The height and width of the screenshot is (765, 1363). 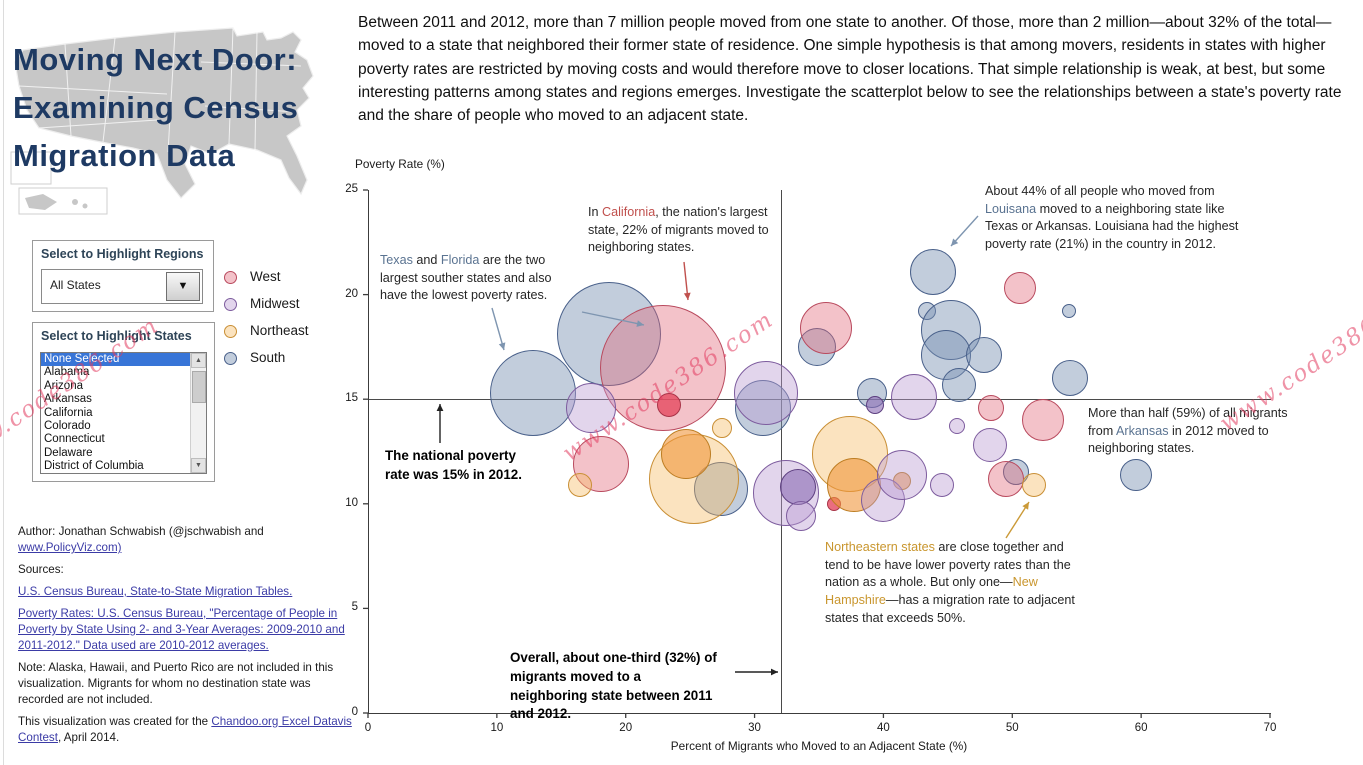 I want to click on x-tick-label: 70, so click(x=1270, y=728).